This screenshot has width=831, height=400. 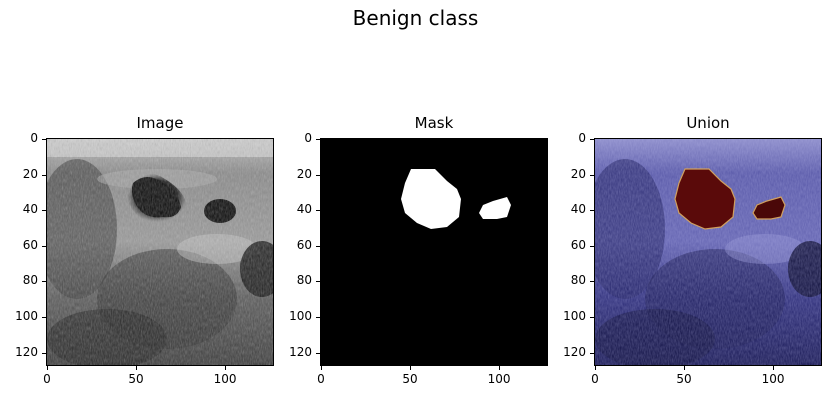 What do you see at coordinates (495, 208) in the screenshot?
I see `mask-lesion-small` at bounding box center [495, 208].